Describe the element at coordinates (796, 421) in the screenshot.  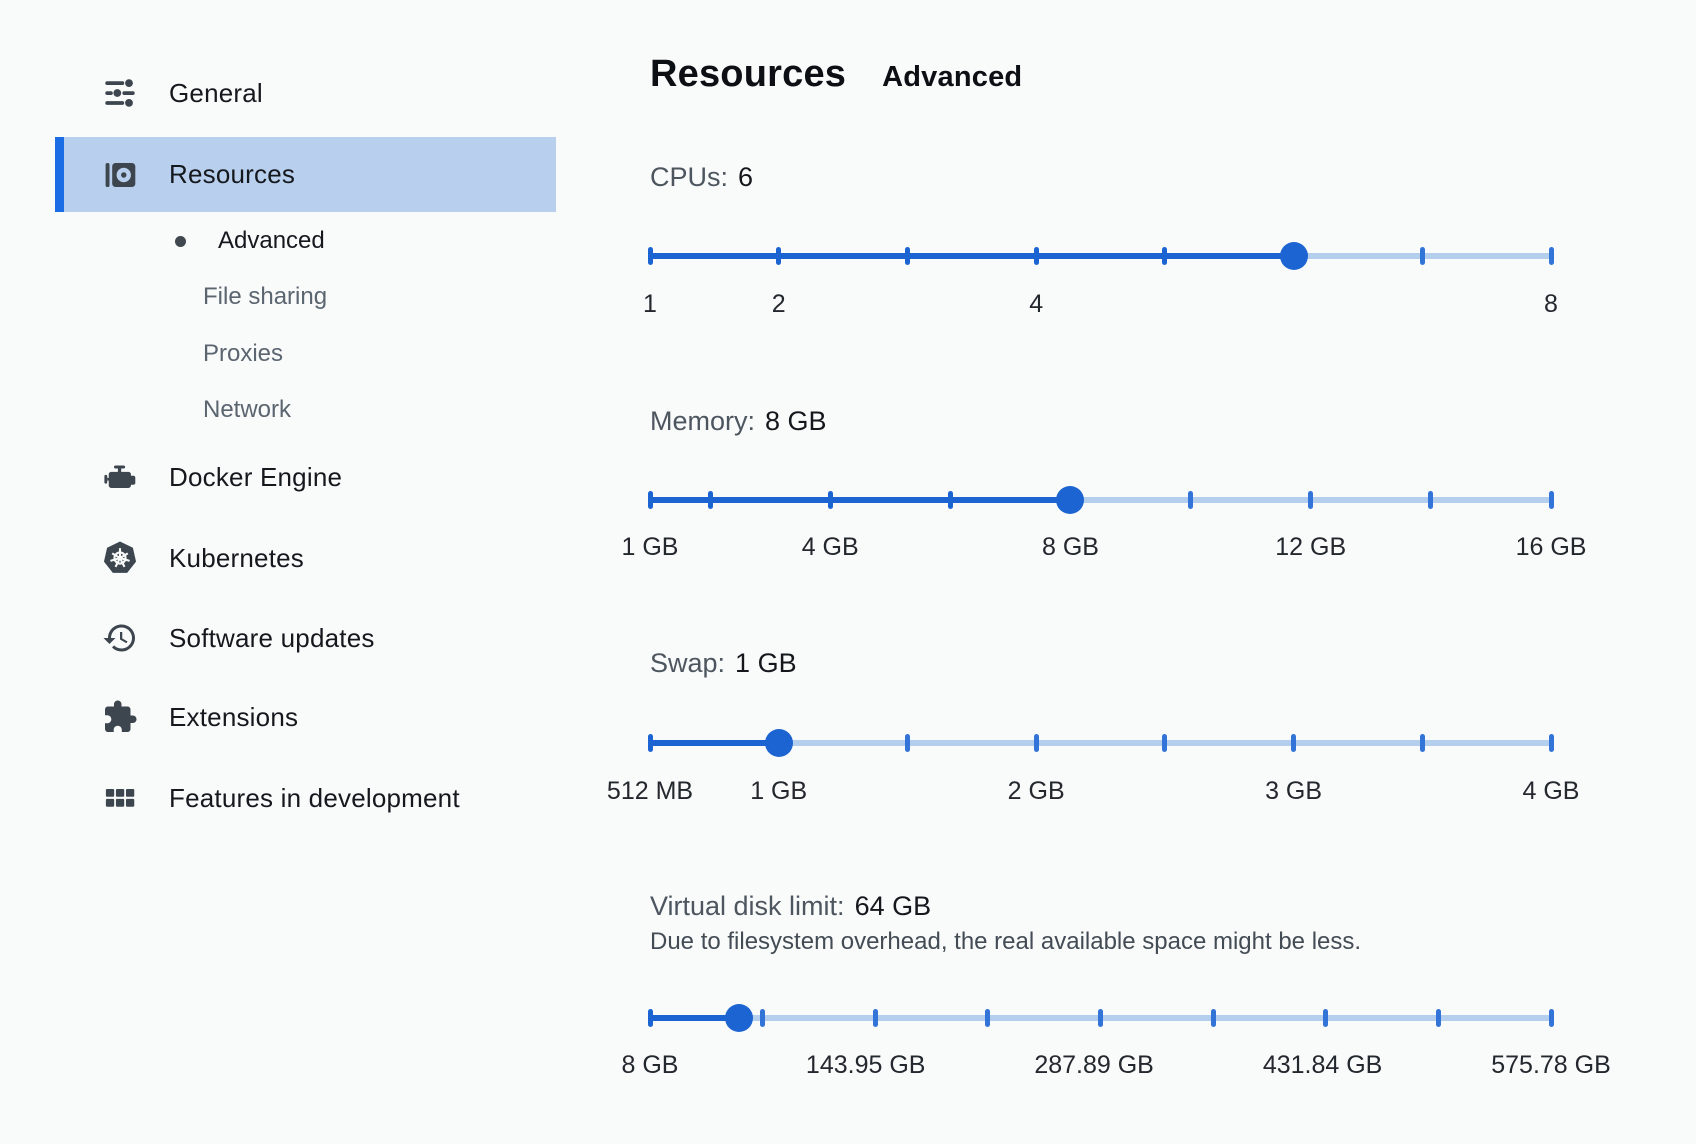
I see `memory-value: 8 GB` at that location.